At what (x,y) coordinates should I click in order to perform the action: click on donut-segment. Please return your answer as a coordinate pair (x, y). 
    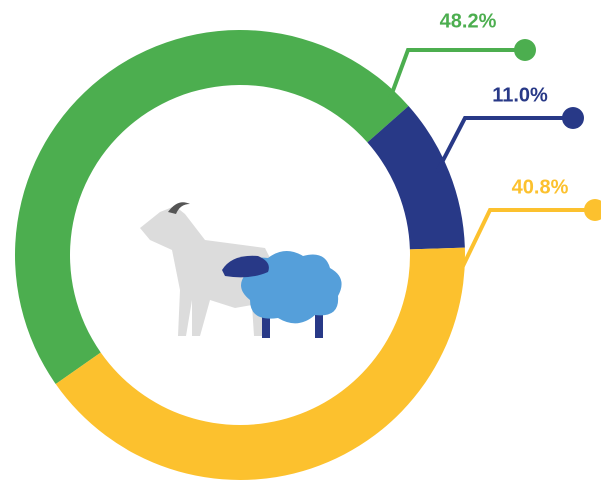
    Looking at the image, I should click on (416, 177).